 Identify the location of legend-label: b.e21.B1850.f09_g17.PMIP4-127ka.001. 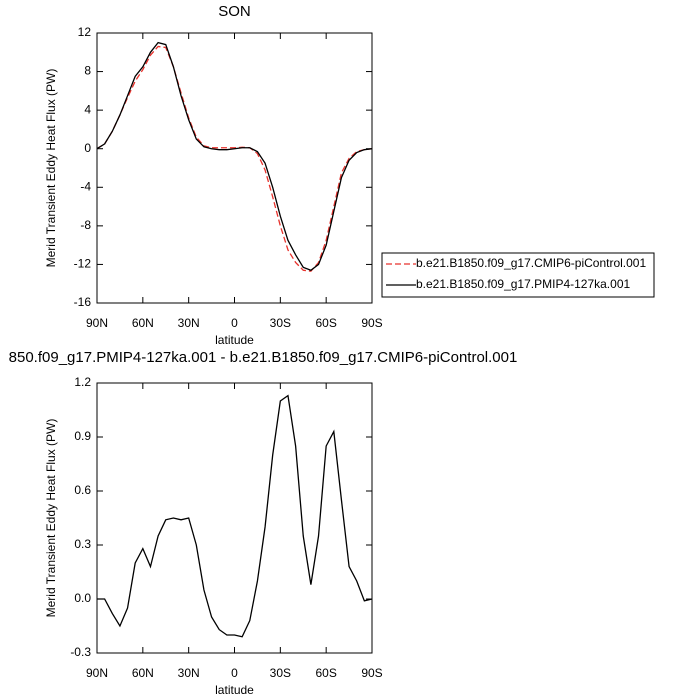
(523, 284).